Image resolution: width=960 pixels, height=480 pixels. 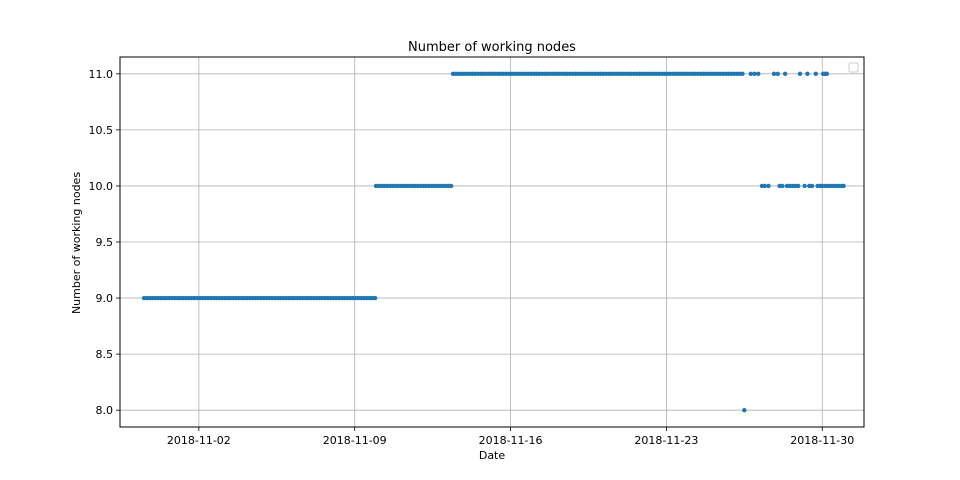 I want to click on chart-title: Number of working nodes, so click(x=492, y=47).